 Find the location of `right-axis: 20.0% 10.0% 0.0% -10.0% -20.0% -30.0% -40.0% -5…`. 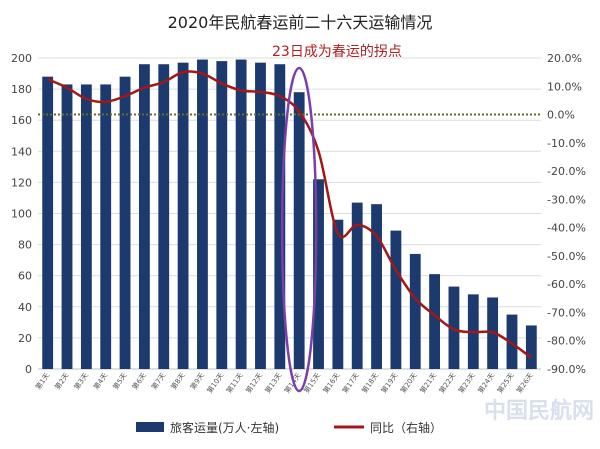

right-axis: 20.0% 10.0% 0.0% -10.0% -20.0% -30.0% -40.0% -5… is located at coordinates (566, 214).